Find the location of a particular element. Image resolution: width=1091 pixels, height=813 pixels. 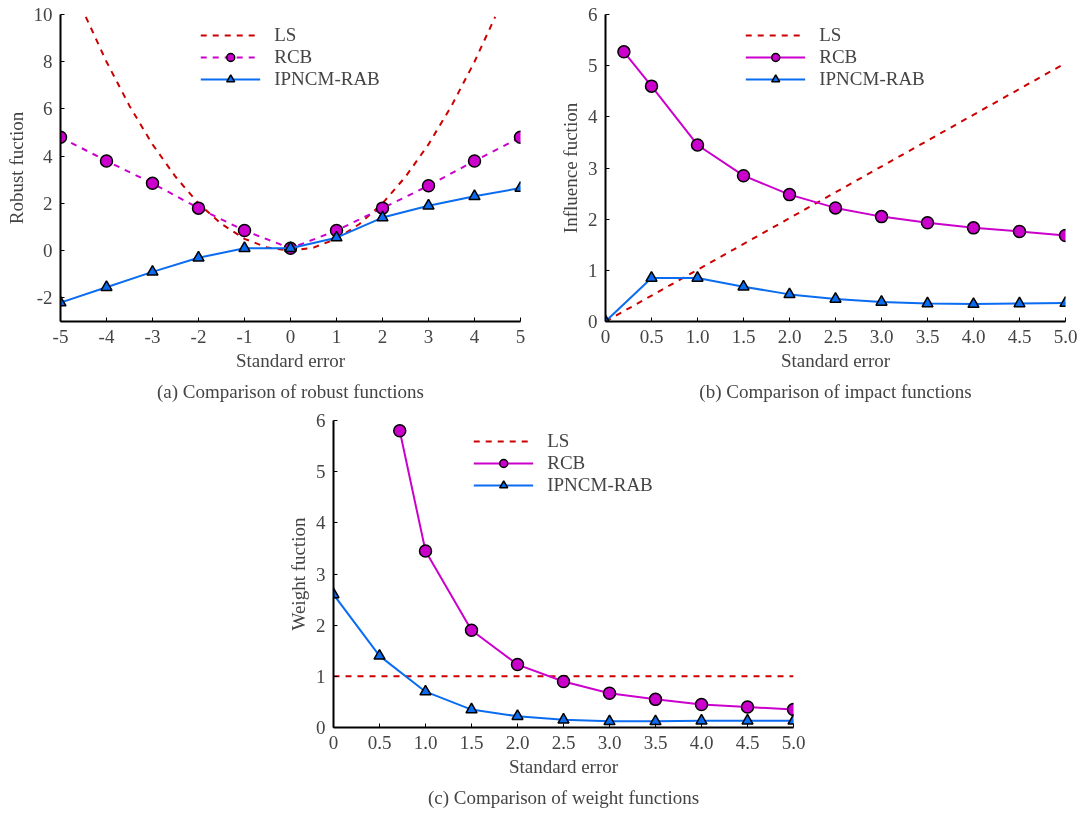

text: (b) Comparison of impact functions is located at coordinates (835, 391).